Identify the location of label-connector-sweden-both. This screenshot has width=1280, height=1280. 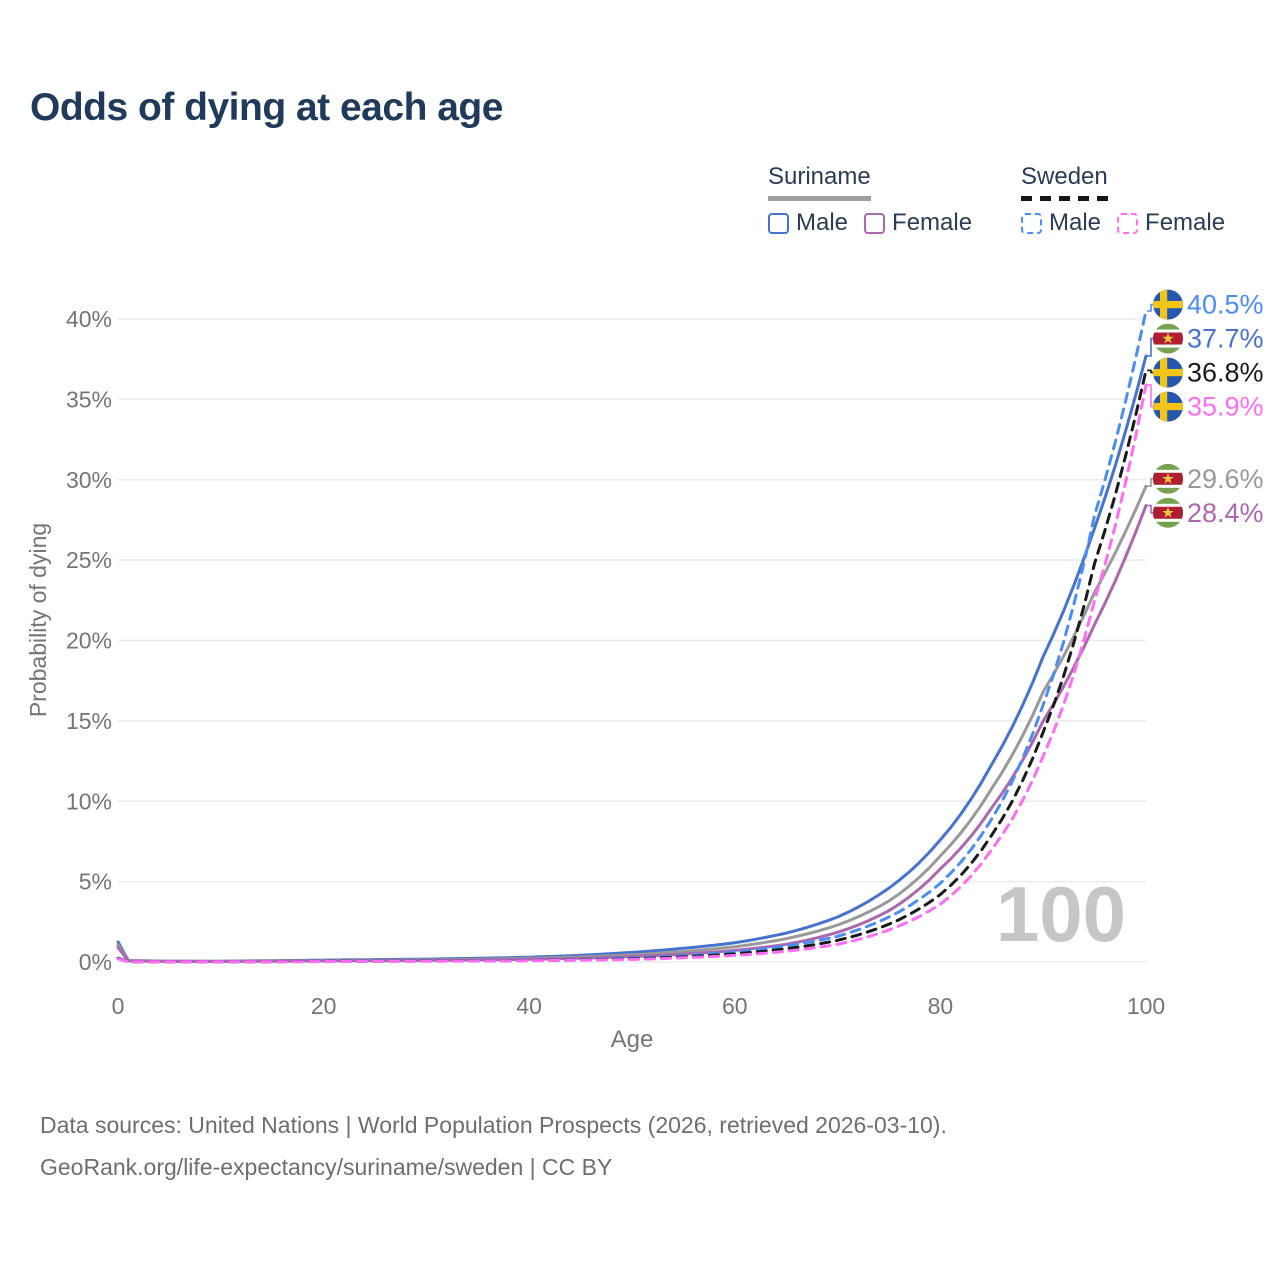
(1151, 371).